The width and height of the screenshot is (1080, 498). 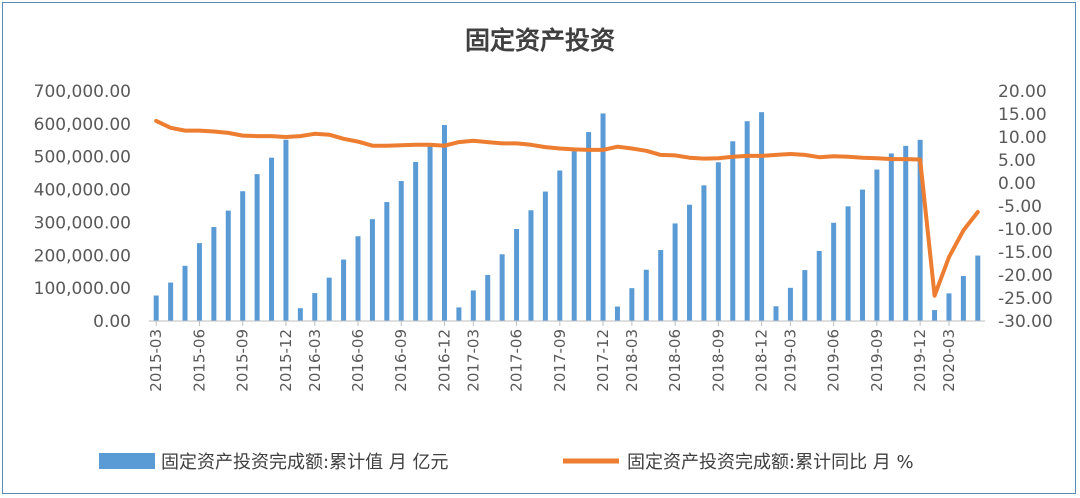 What do you see at coordinates (790, 360) in the screenshot?
I see `x-tick-label: 2019-03` at bounding box center [790, 360].